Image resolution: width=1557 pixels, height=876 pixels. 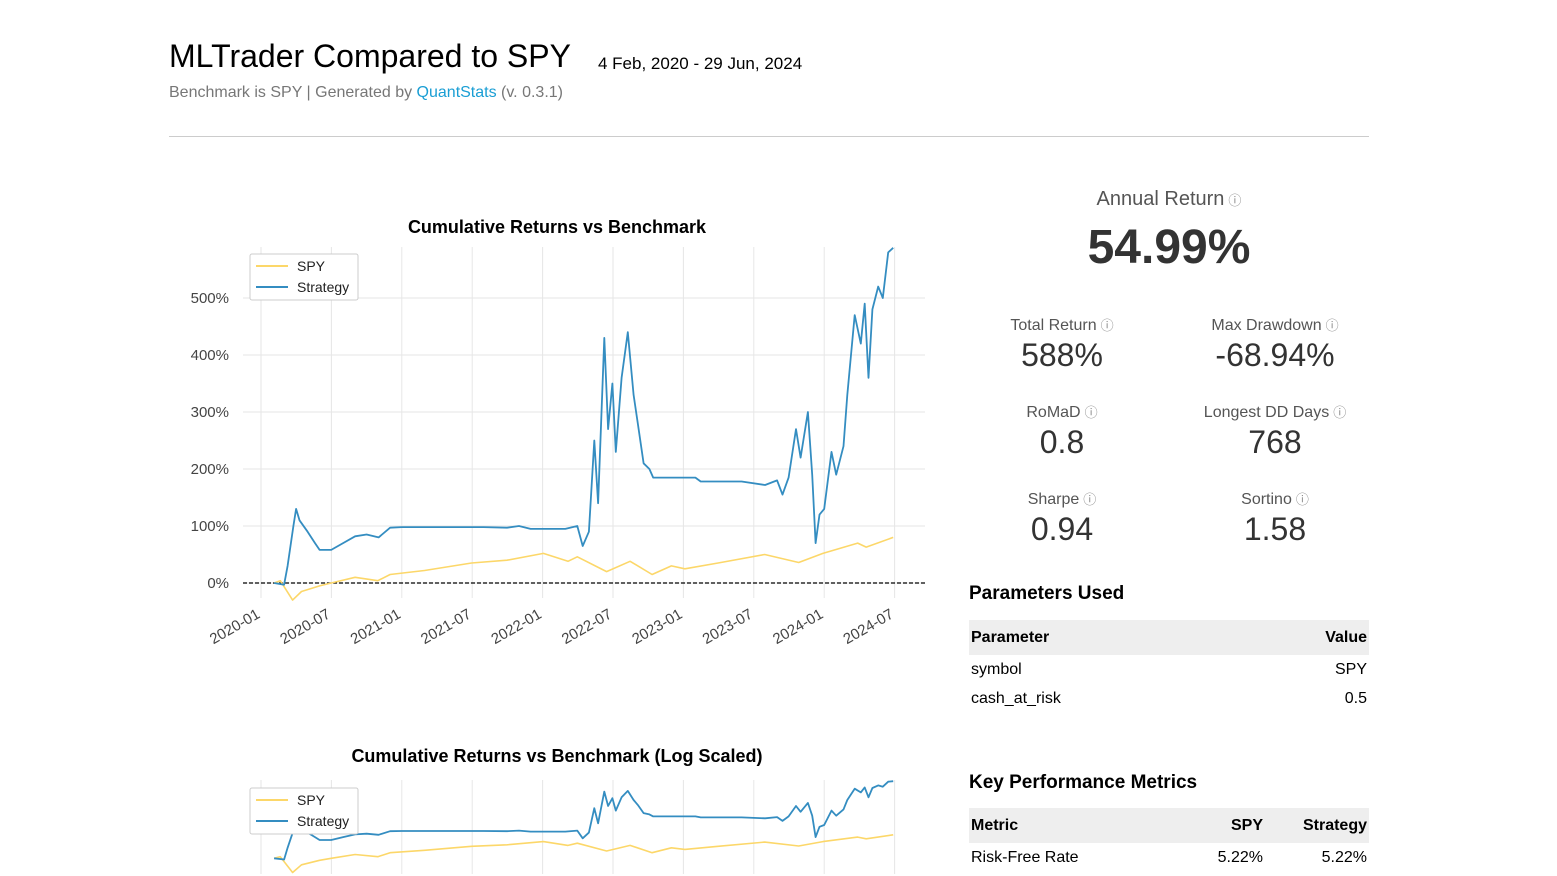 I want to click on x-tick-label: 2022-07, so click(x=587, y=627).